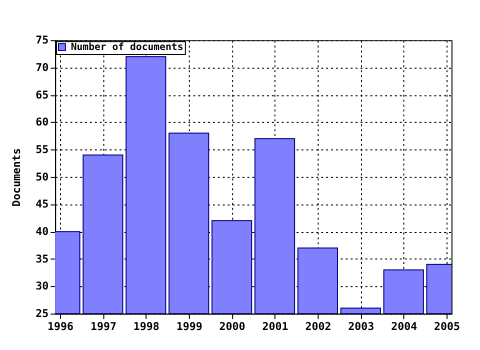 The width and height of the screenshot is (480, 350). What do you see at coordinates (42, 313) in the screenshot?
I see `y-tick-label: 25` at bounding box center [42, 313].